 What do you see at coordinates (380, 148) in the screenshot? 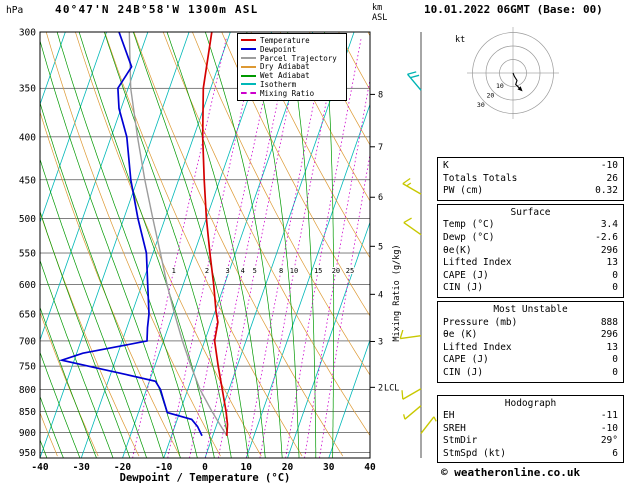
I see `svg-text: 7` at bounding box center [380, 148].